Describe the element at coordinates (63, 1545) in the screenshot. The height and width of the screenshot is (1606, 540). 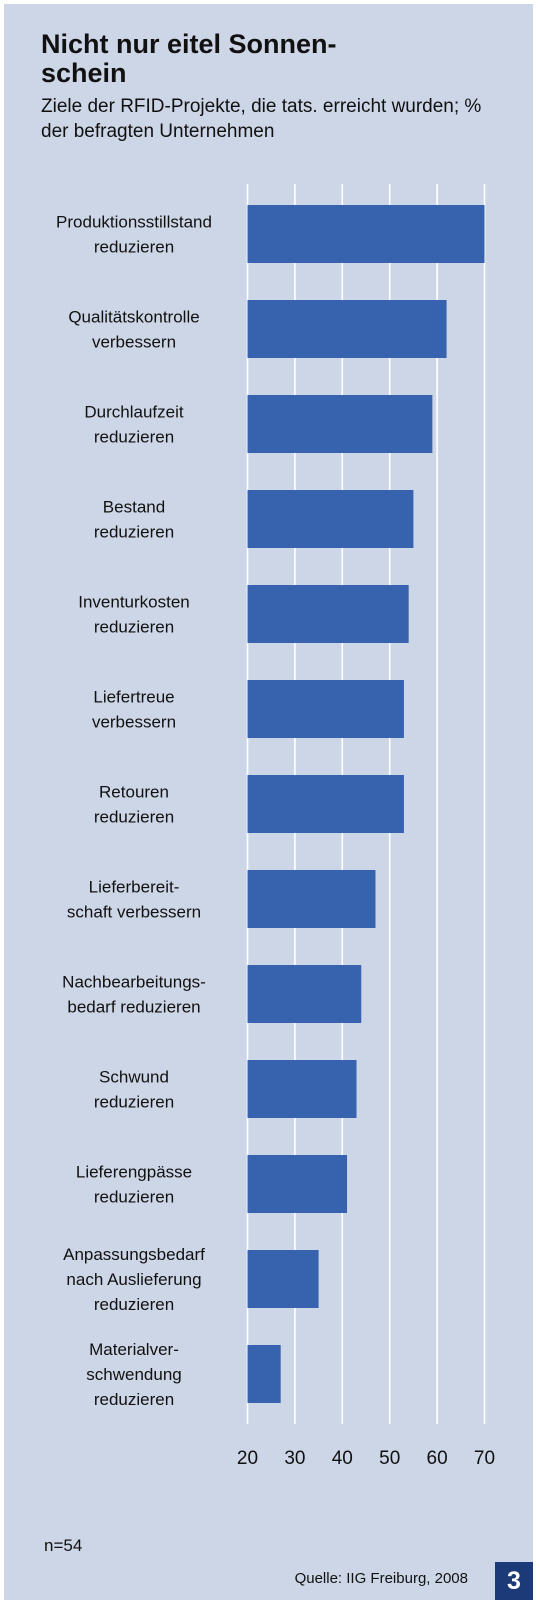
I see `sample-size: n=54` at that location.